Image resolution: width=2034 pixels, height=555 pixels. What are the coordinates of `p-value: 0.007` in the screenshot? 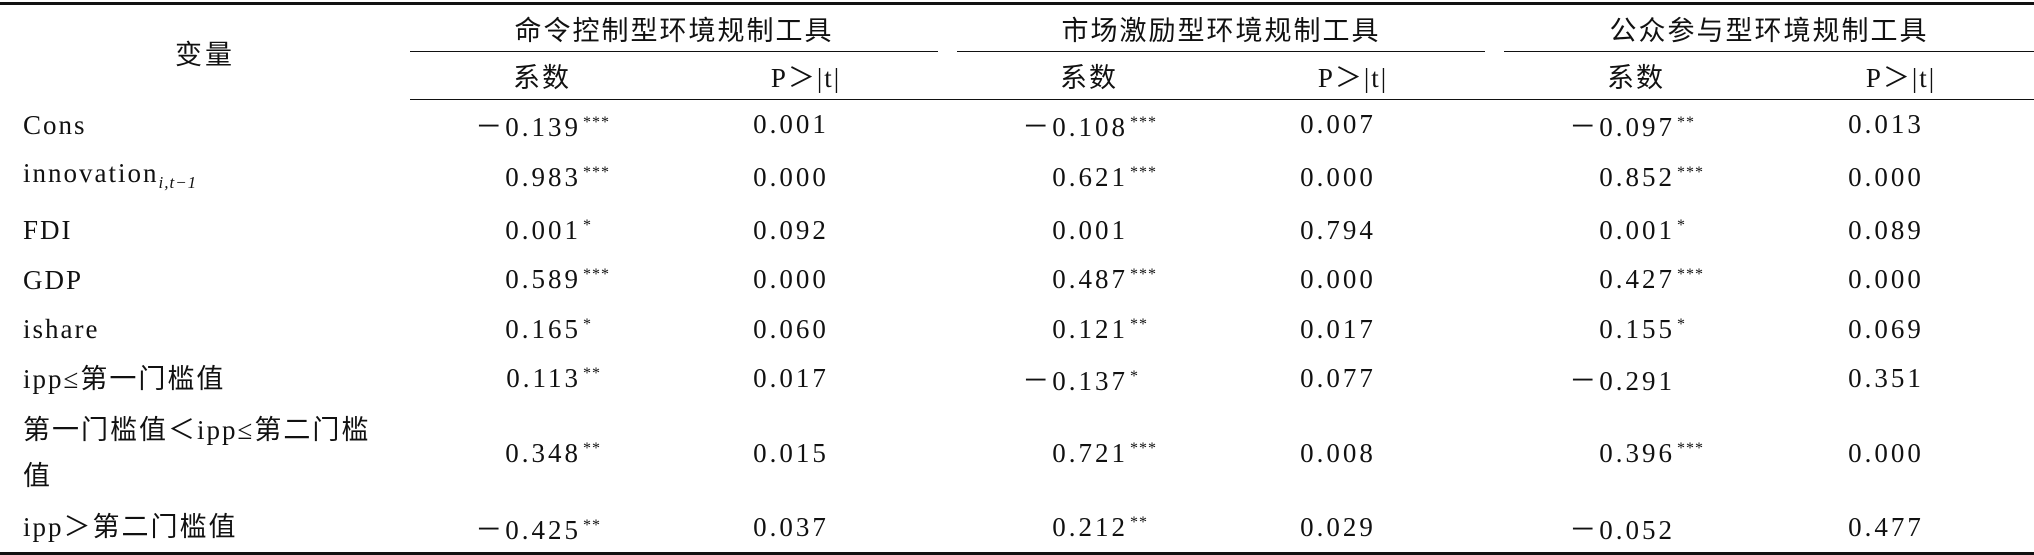 It's located at (1338, 124).